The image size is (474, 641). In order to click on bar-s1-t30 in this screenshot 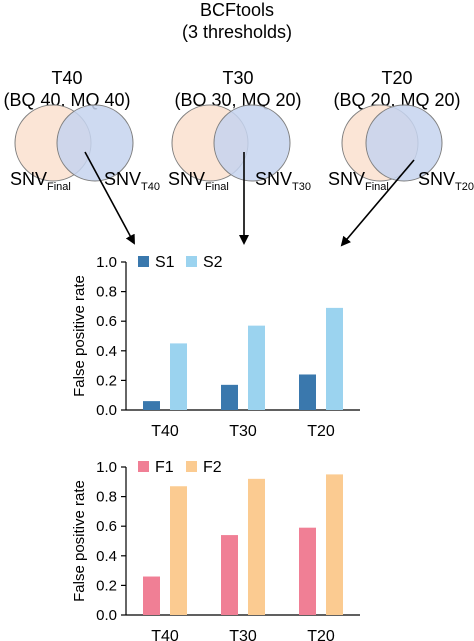, I will do `click(229, 397)`.